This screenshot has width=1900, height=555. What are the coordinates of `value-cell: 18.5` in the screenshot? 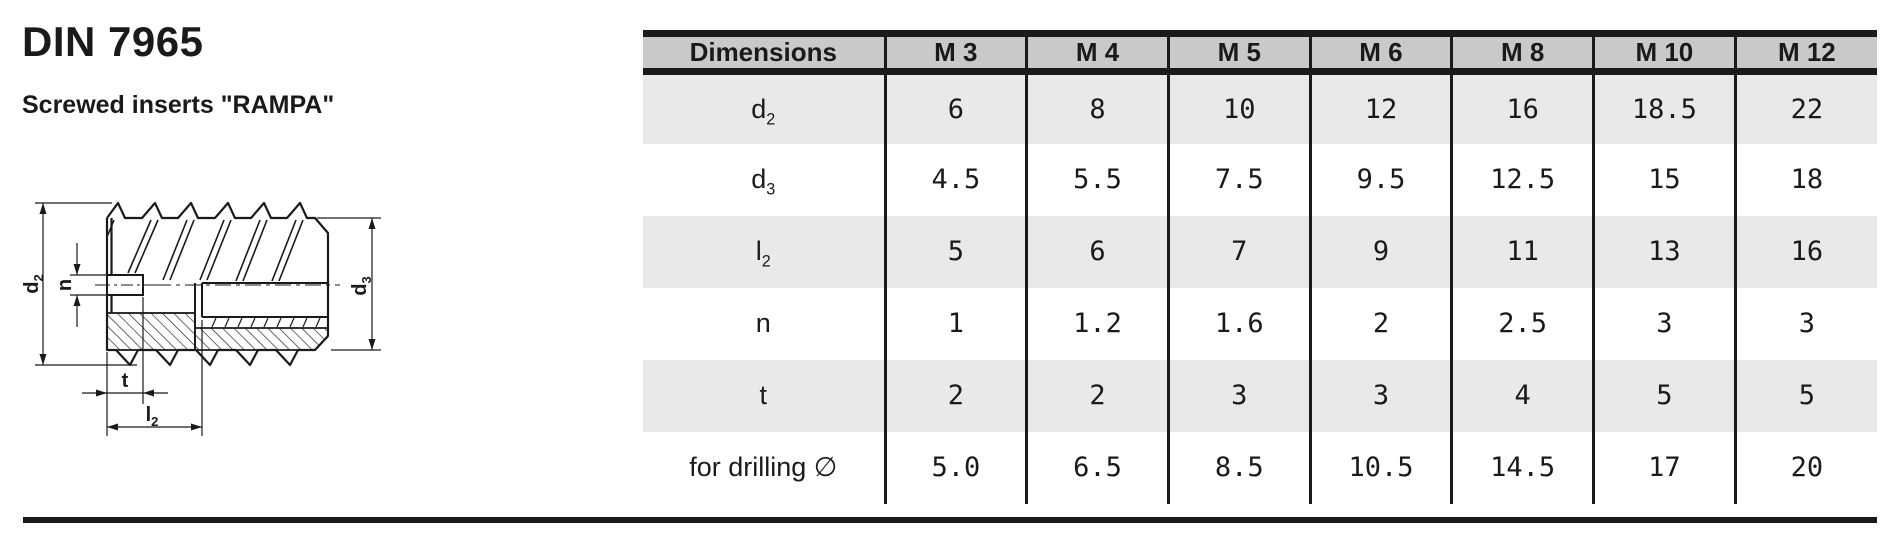 It's located at (1664, 107).